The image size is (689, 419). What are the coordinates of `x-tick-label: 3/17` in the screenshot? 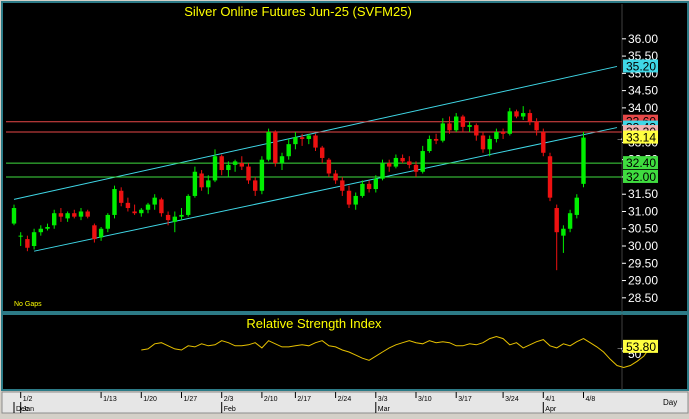 It's located at (465, 399).